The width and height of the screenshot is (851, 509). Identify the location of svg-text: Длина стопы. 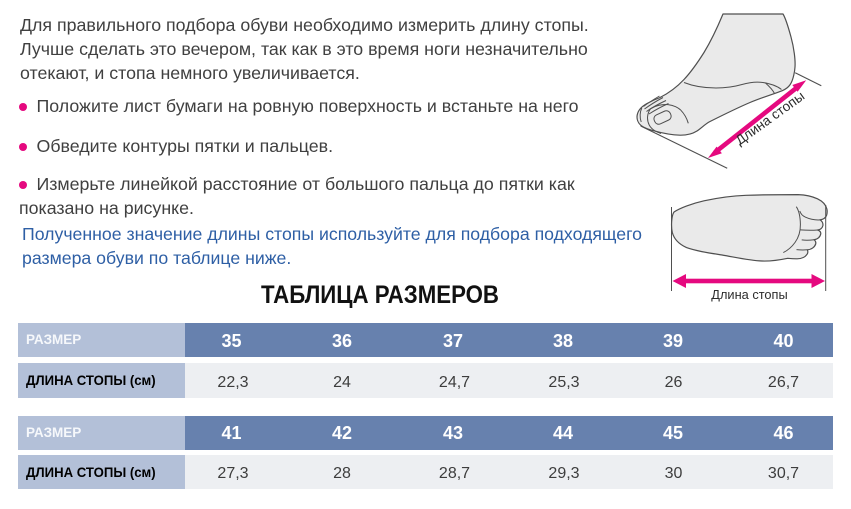
(749, 294).